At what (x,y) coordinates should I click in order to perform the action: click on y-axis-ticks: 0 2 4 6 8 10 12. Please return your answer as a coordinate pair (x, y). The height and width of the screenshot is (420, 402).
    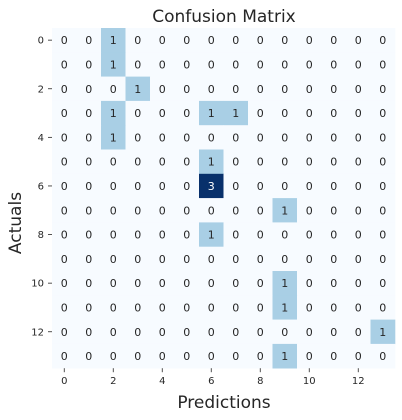
    Looking at the image, I should click on (41, 187).